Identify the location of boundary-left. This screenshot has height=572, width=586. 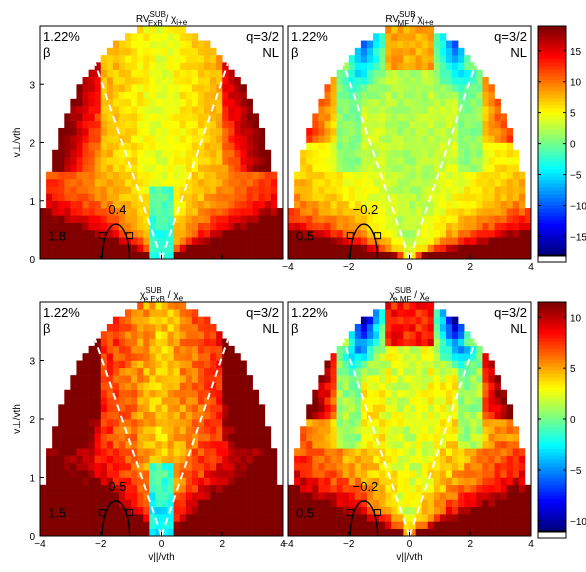
(122, 419).